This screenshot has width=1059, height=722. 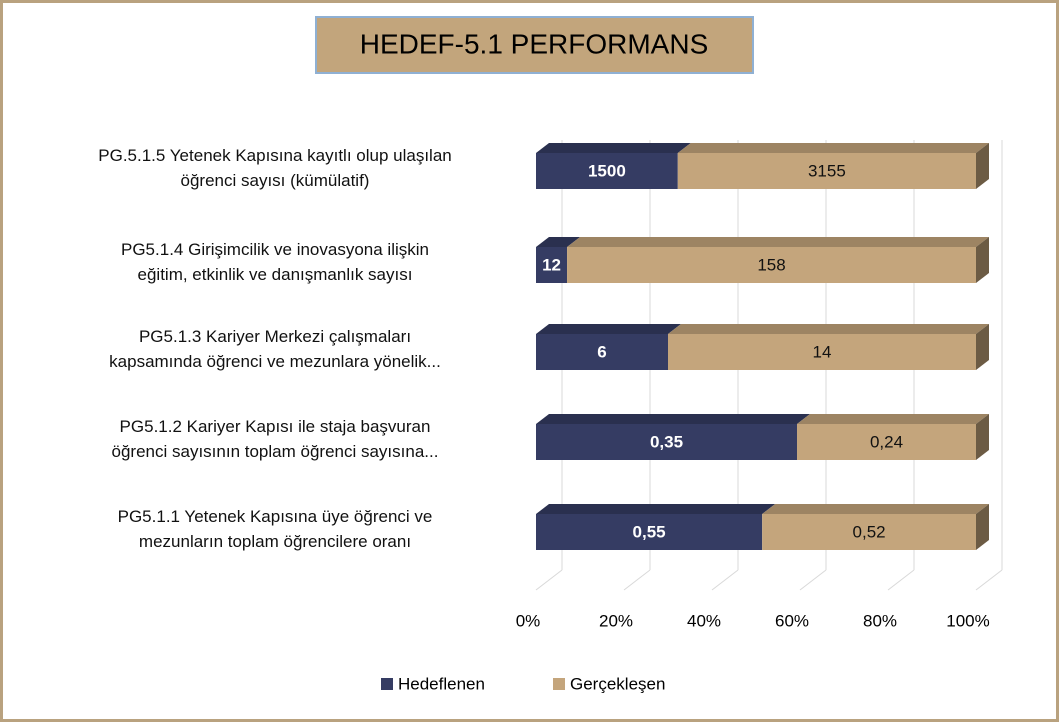 What do you see at coordinates (967, 620) in the screenshot?
I see `x-tick-label: 100%` at bounding box center [967, 620].